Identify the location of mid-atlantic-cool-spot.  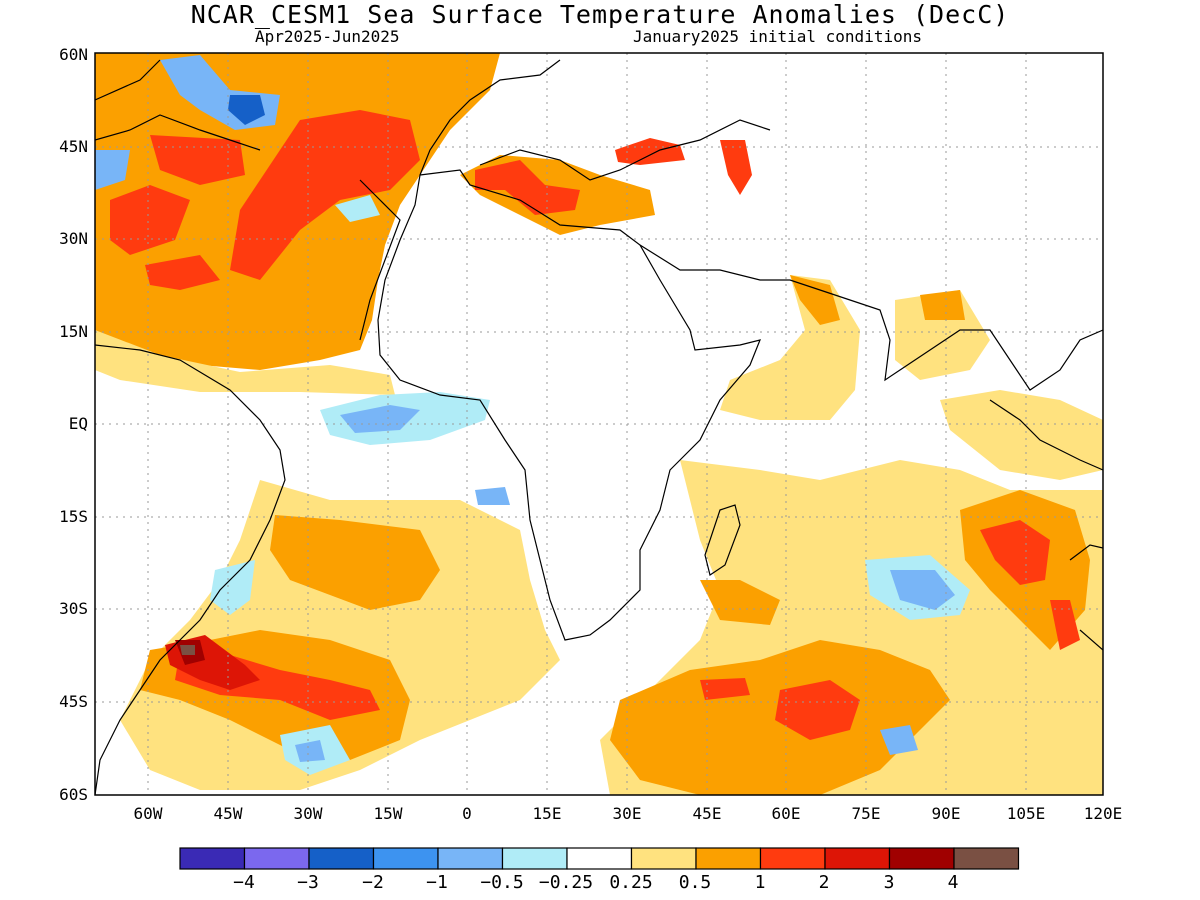
(357, 208).